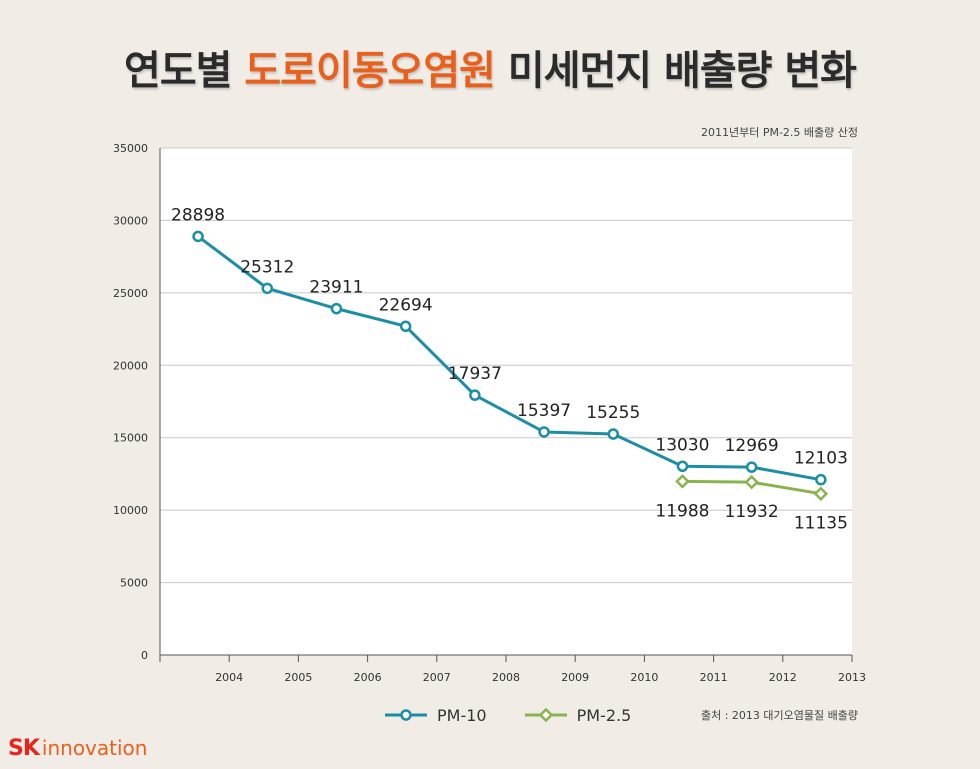 Image resolution: width=980 pixels, height=769 pixels. Describe the element at coordinates (130, 510) in the screenshot. I see `y-tick-label: 10000` at that location.